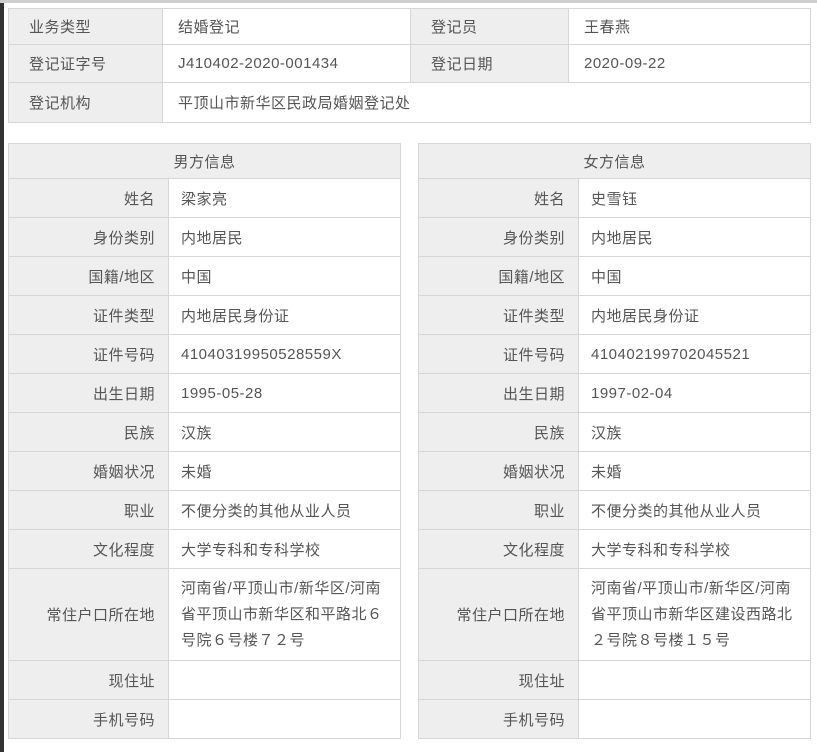  What do you see at coordinates (284, 354) in the screenshot?
I see `field-value: 41040319950528559X` at bounding box center [284, 354].